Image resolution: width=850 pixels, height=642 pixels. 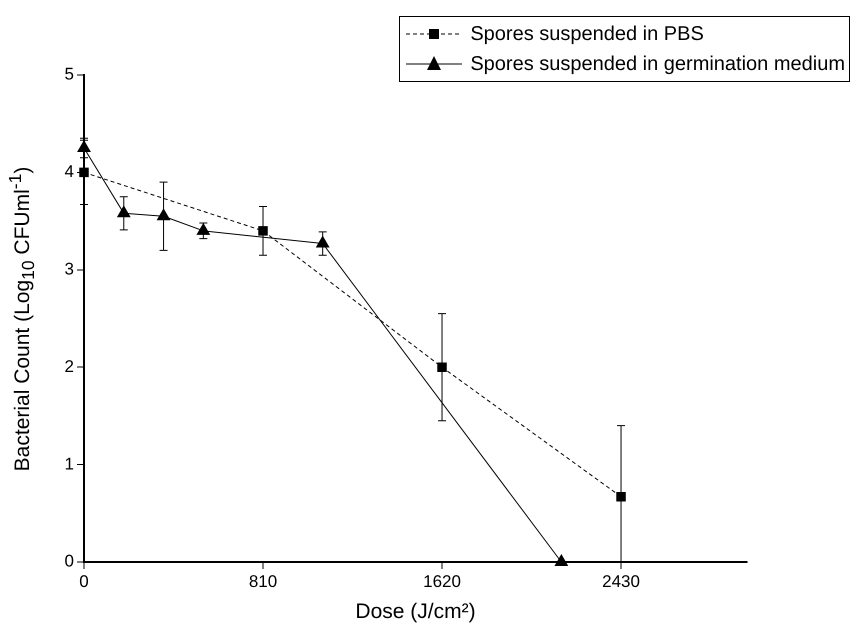 I want to click on x-tick-label: 810, so click(x=263, y=581).